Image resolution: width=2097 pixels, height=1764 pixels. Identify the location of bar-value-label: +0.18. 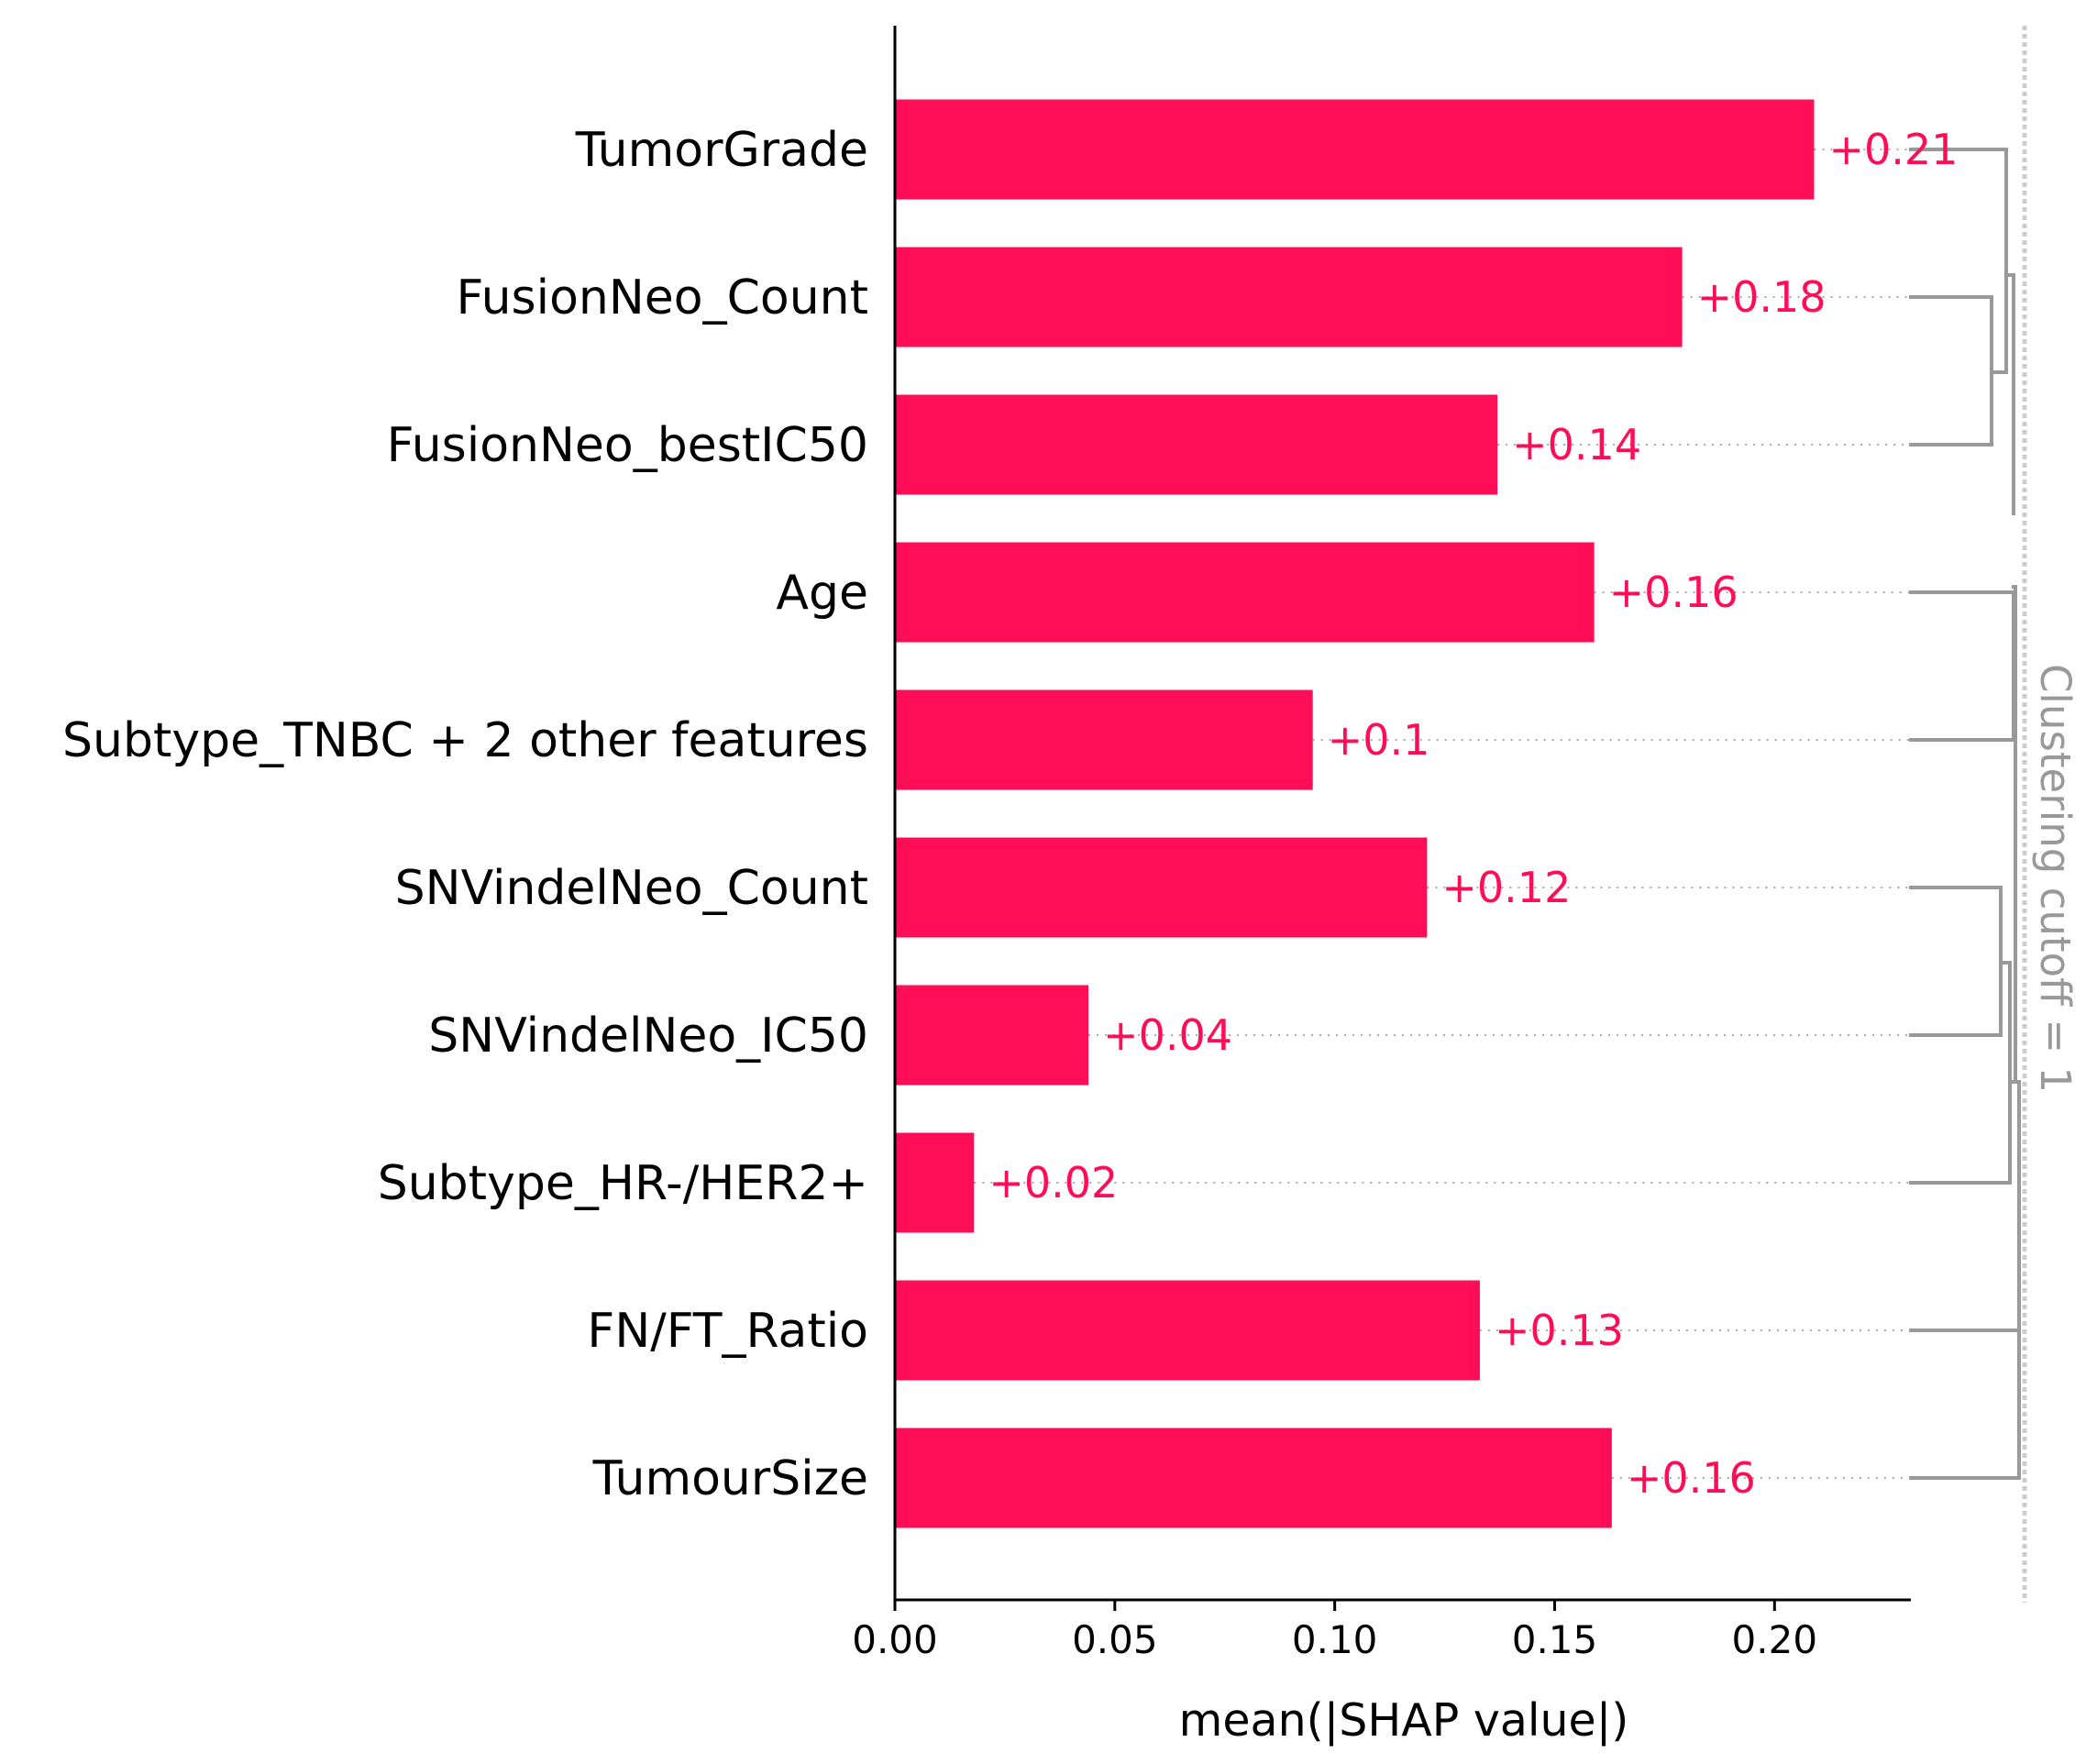
(1762, 297).